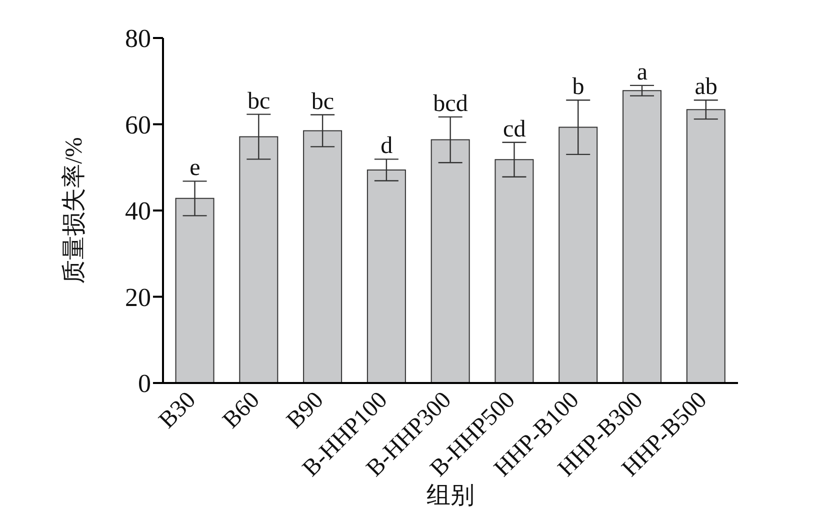 The width and height of the screenshot is (840, 525). What do you see at coordinates (578, 87) in the screenshot?
I see `annotation: b` at bounding box center [578, 87].